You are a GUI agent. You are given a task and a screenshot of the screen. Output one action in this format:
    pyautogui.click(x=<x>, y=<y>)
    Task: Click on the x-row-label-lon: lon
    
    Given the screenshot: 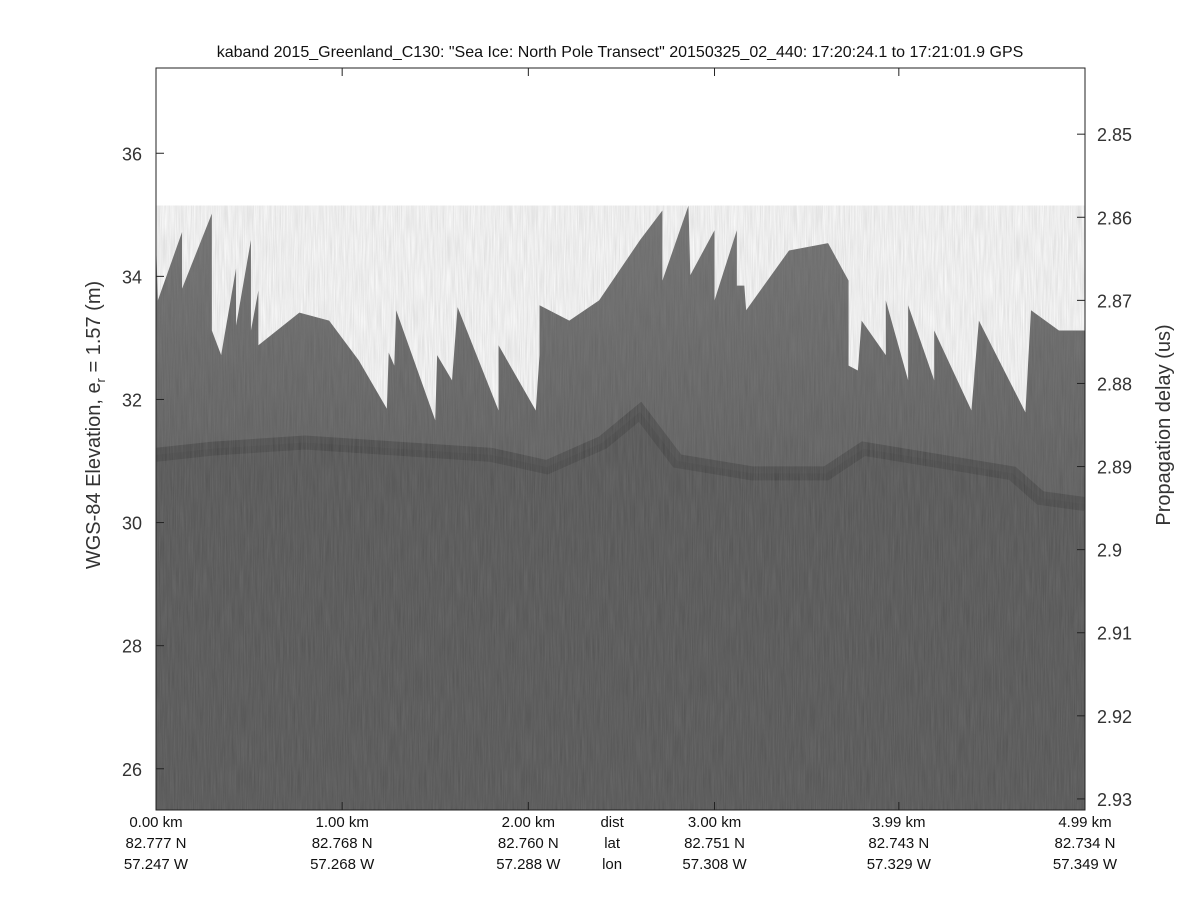 What is the action you would take?
    pyautogui.click(x=612, y=864)
    